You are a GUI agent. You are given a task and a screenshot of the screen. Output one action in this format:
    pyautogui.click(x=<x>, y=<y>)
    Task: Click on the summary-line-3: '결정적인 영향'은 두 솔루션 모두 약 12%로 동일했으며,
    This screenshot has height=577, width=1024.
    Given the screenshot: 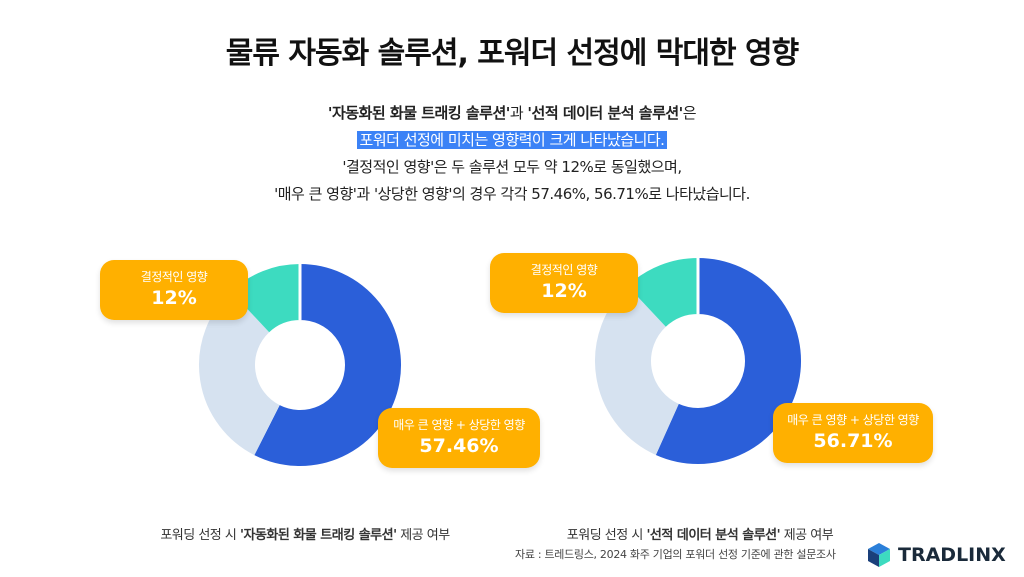 What is the action you would take?
    pyautogui.click(x=512, y=167)
    